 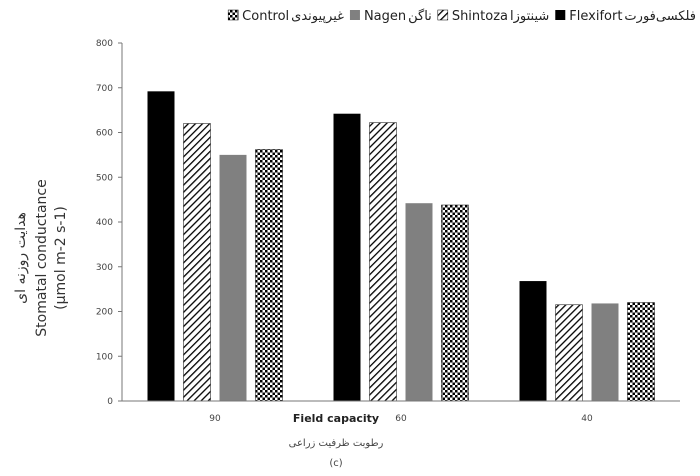 I want to click on legend-swatch-flexifort, so click(x=560, y=15).